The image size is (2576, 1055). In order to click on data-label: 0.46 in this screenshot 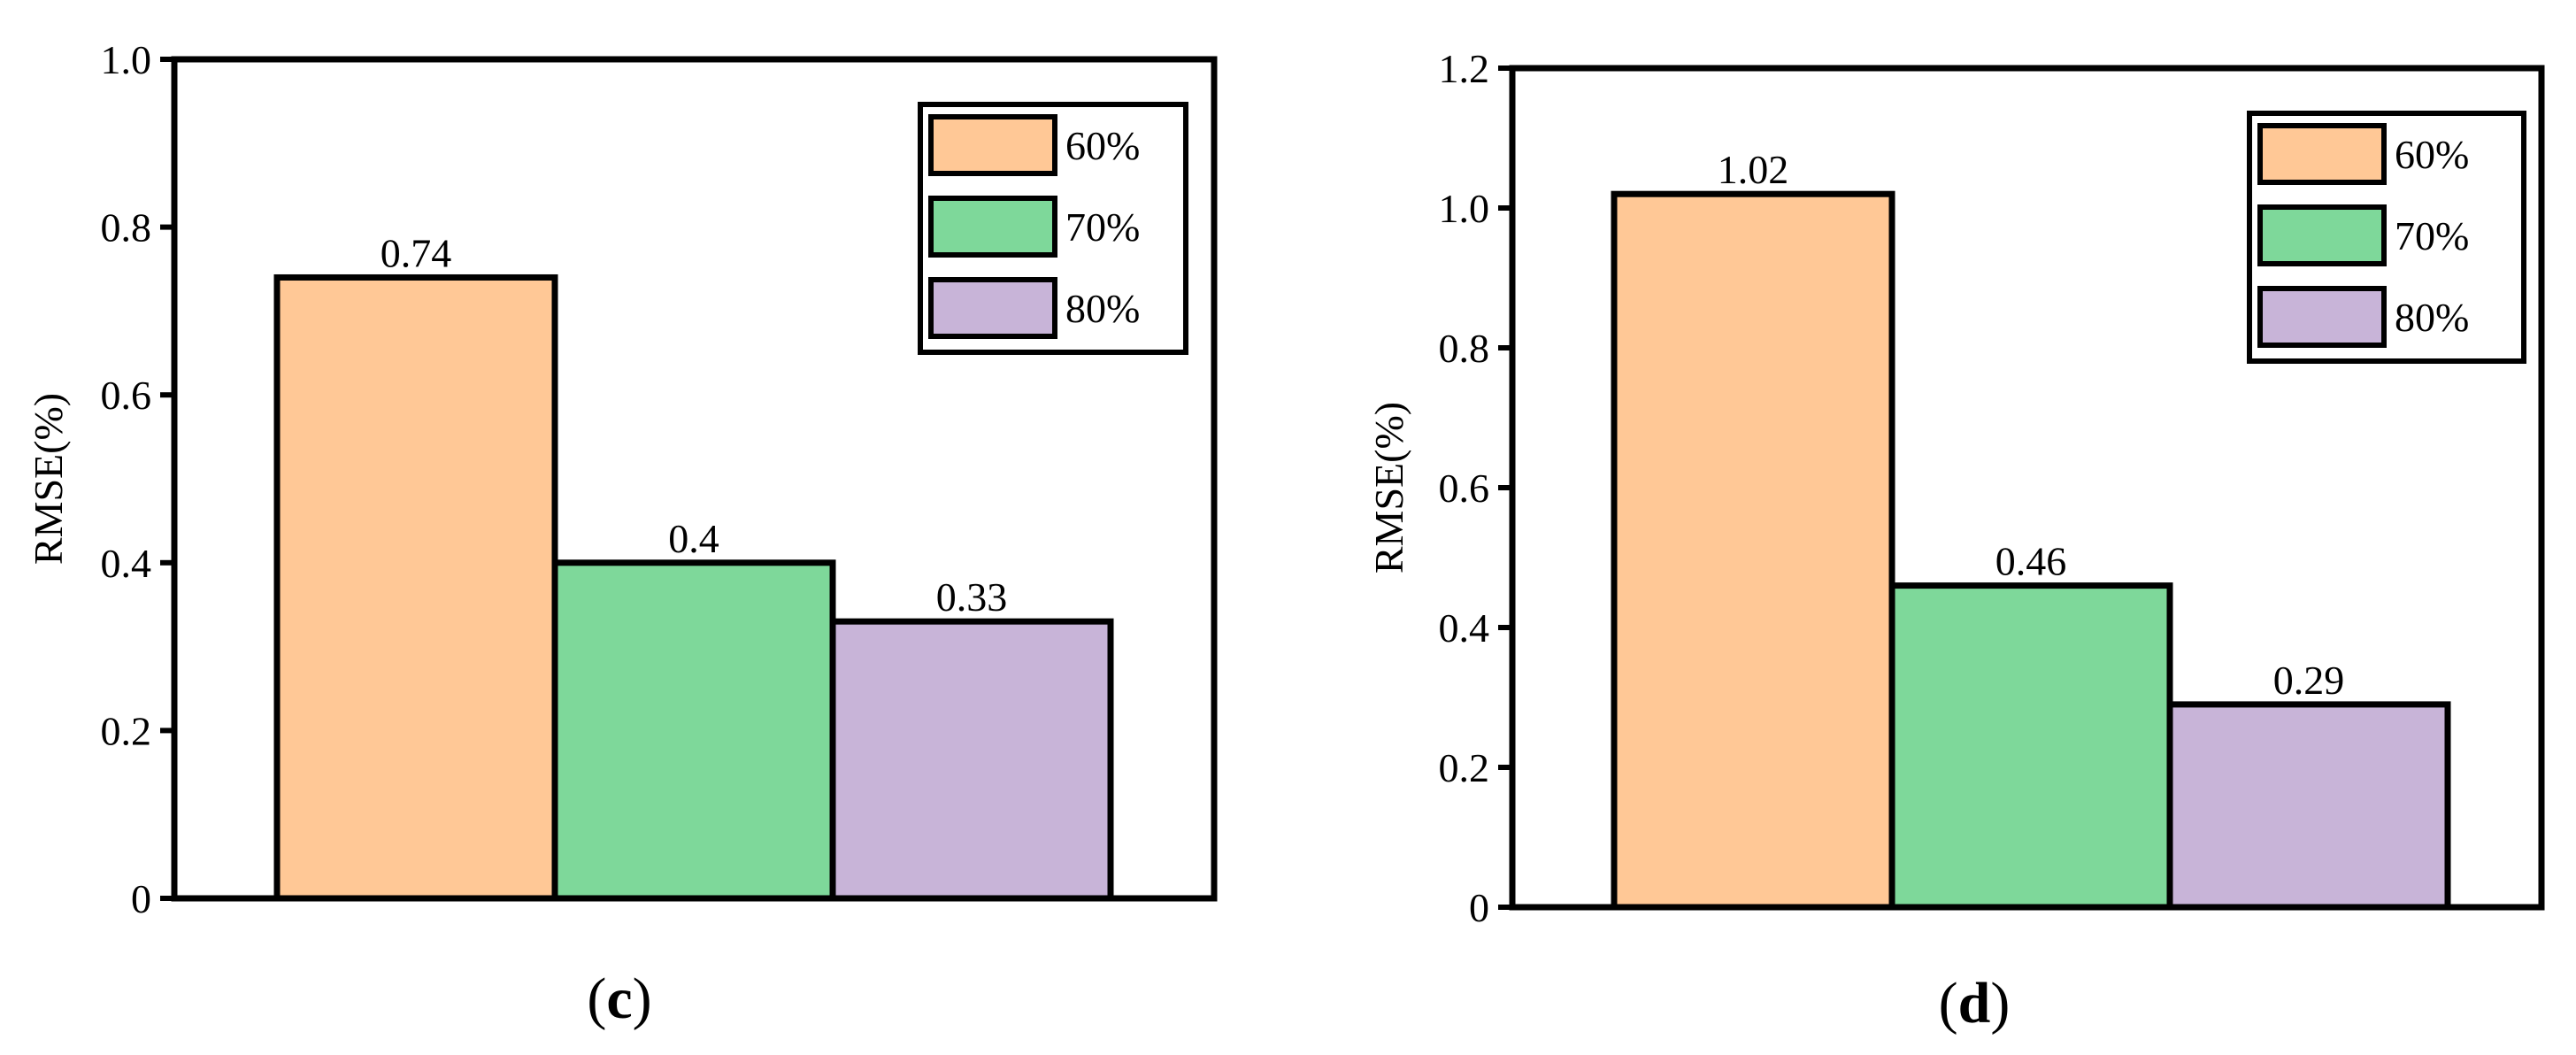, I will do `click(2031, 561)`.